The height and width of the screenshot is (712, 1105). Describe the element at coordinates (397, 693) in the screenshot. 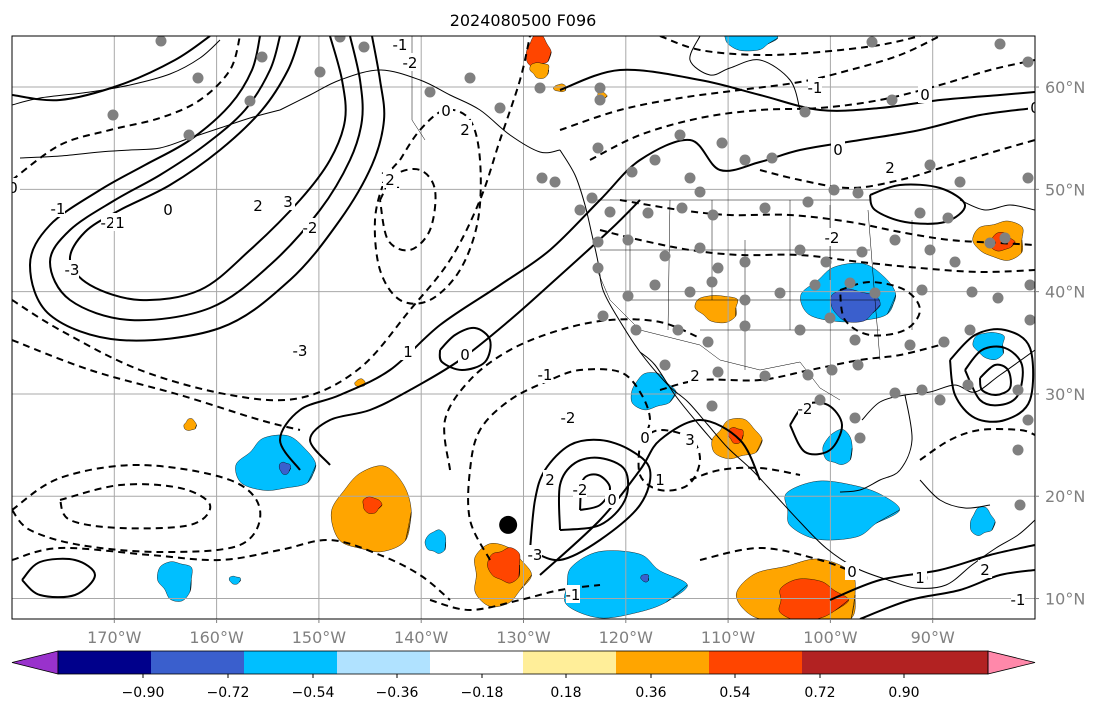

I see `colorbar-tick-label: −0.36` at that location.